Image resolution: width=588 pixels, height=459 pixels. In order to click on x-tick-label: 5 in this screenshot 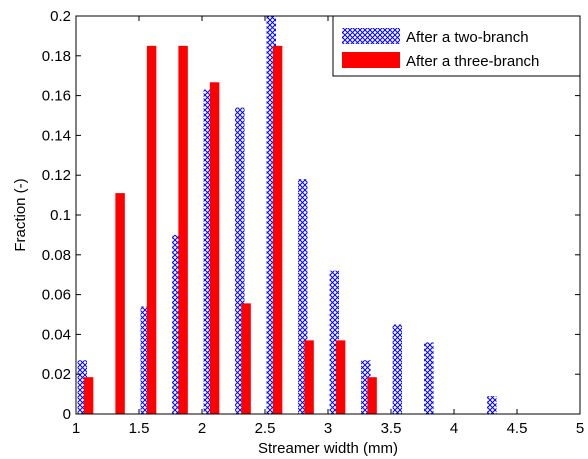, I will do `click(580, 428)`.